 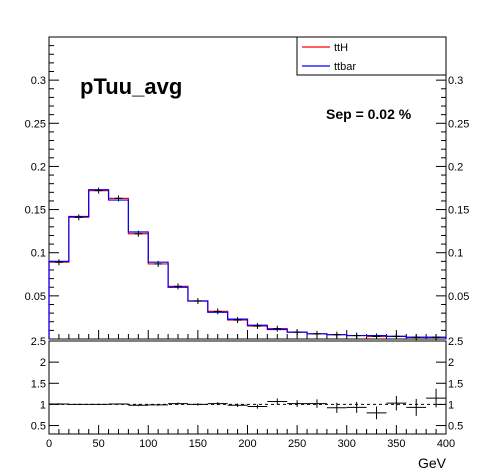 I want to click on x-axis-label: GeV, so click(x=432, y=463).